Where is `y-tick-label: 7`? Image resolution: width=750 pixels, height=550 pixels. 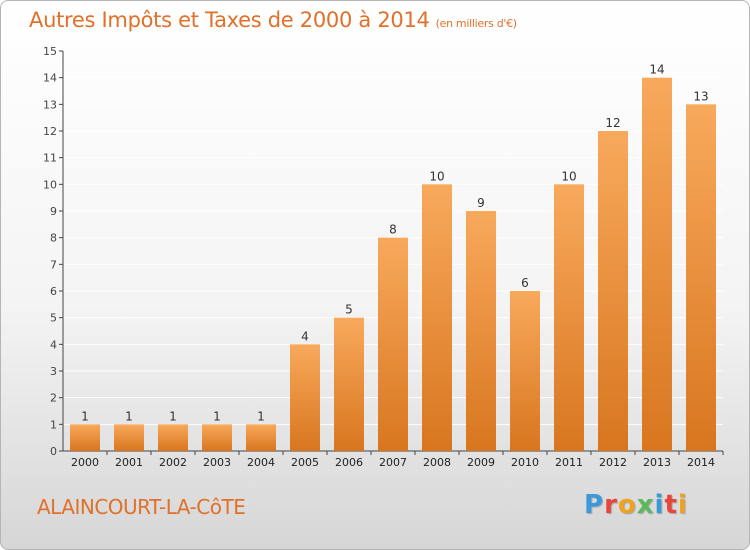 y-tick-label: 7 is located at coordinates (53, 264).